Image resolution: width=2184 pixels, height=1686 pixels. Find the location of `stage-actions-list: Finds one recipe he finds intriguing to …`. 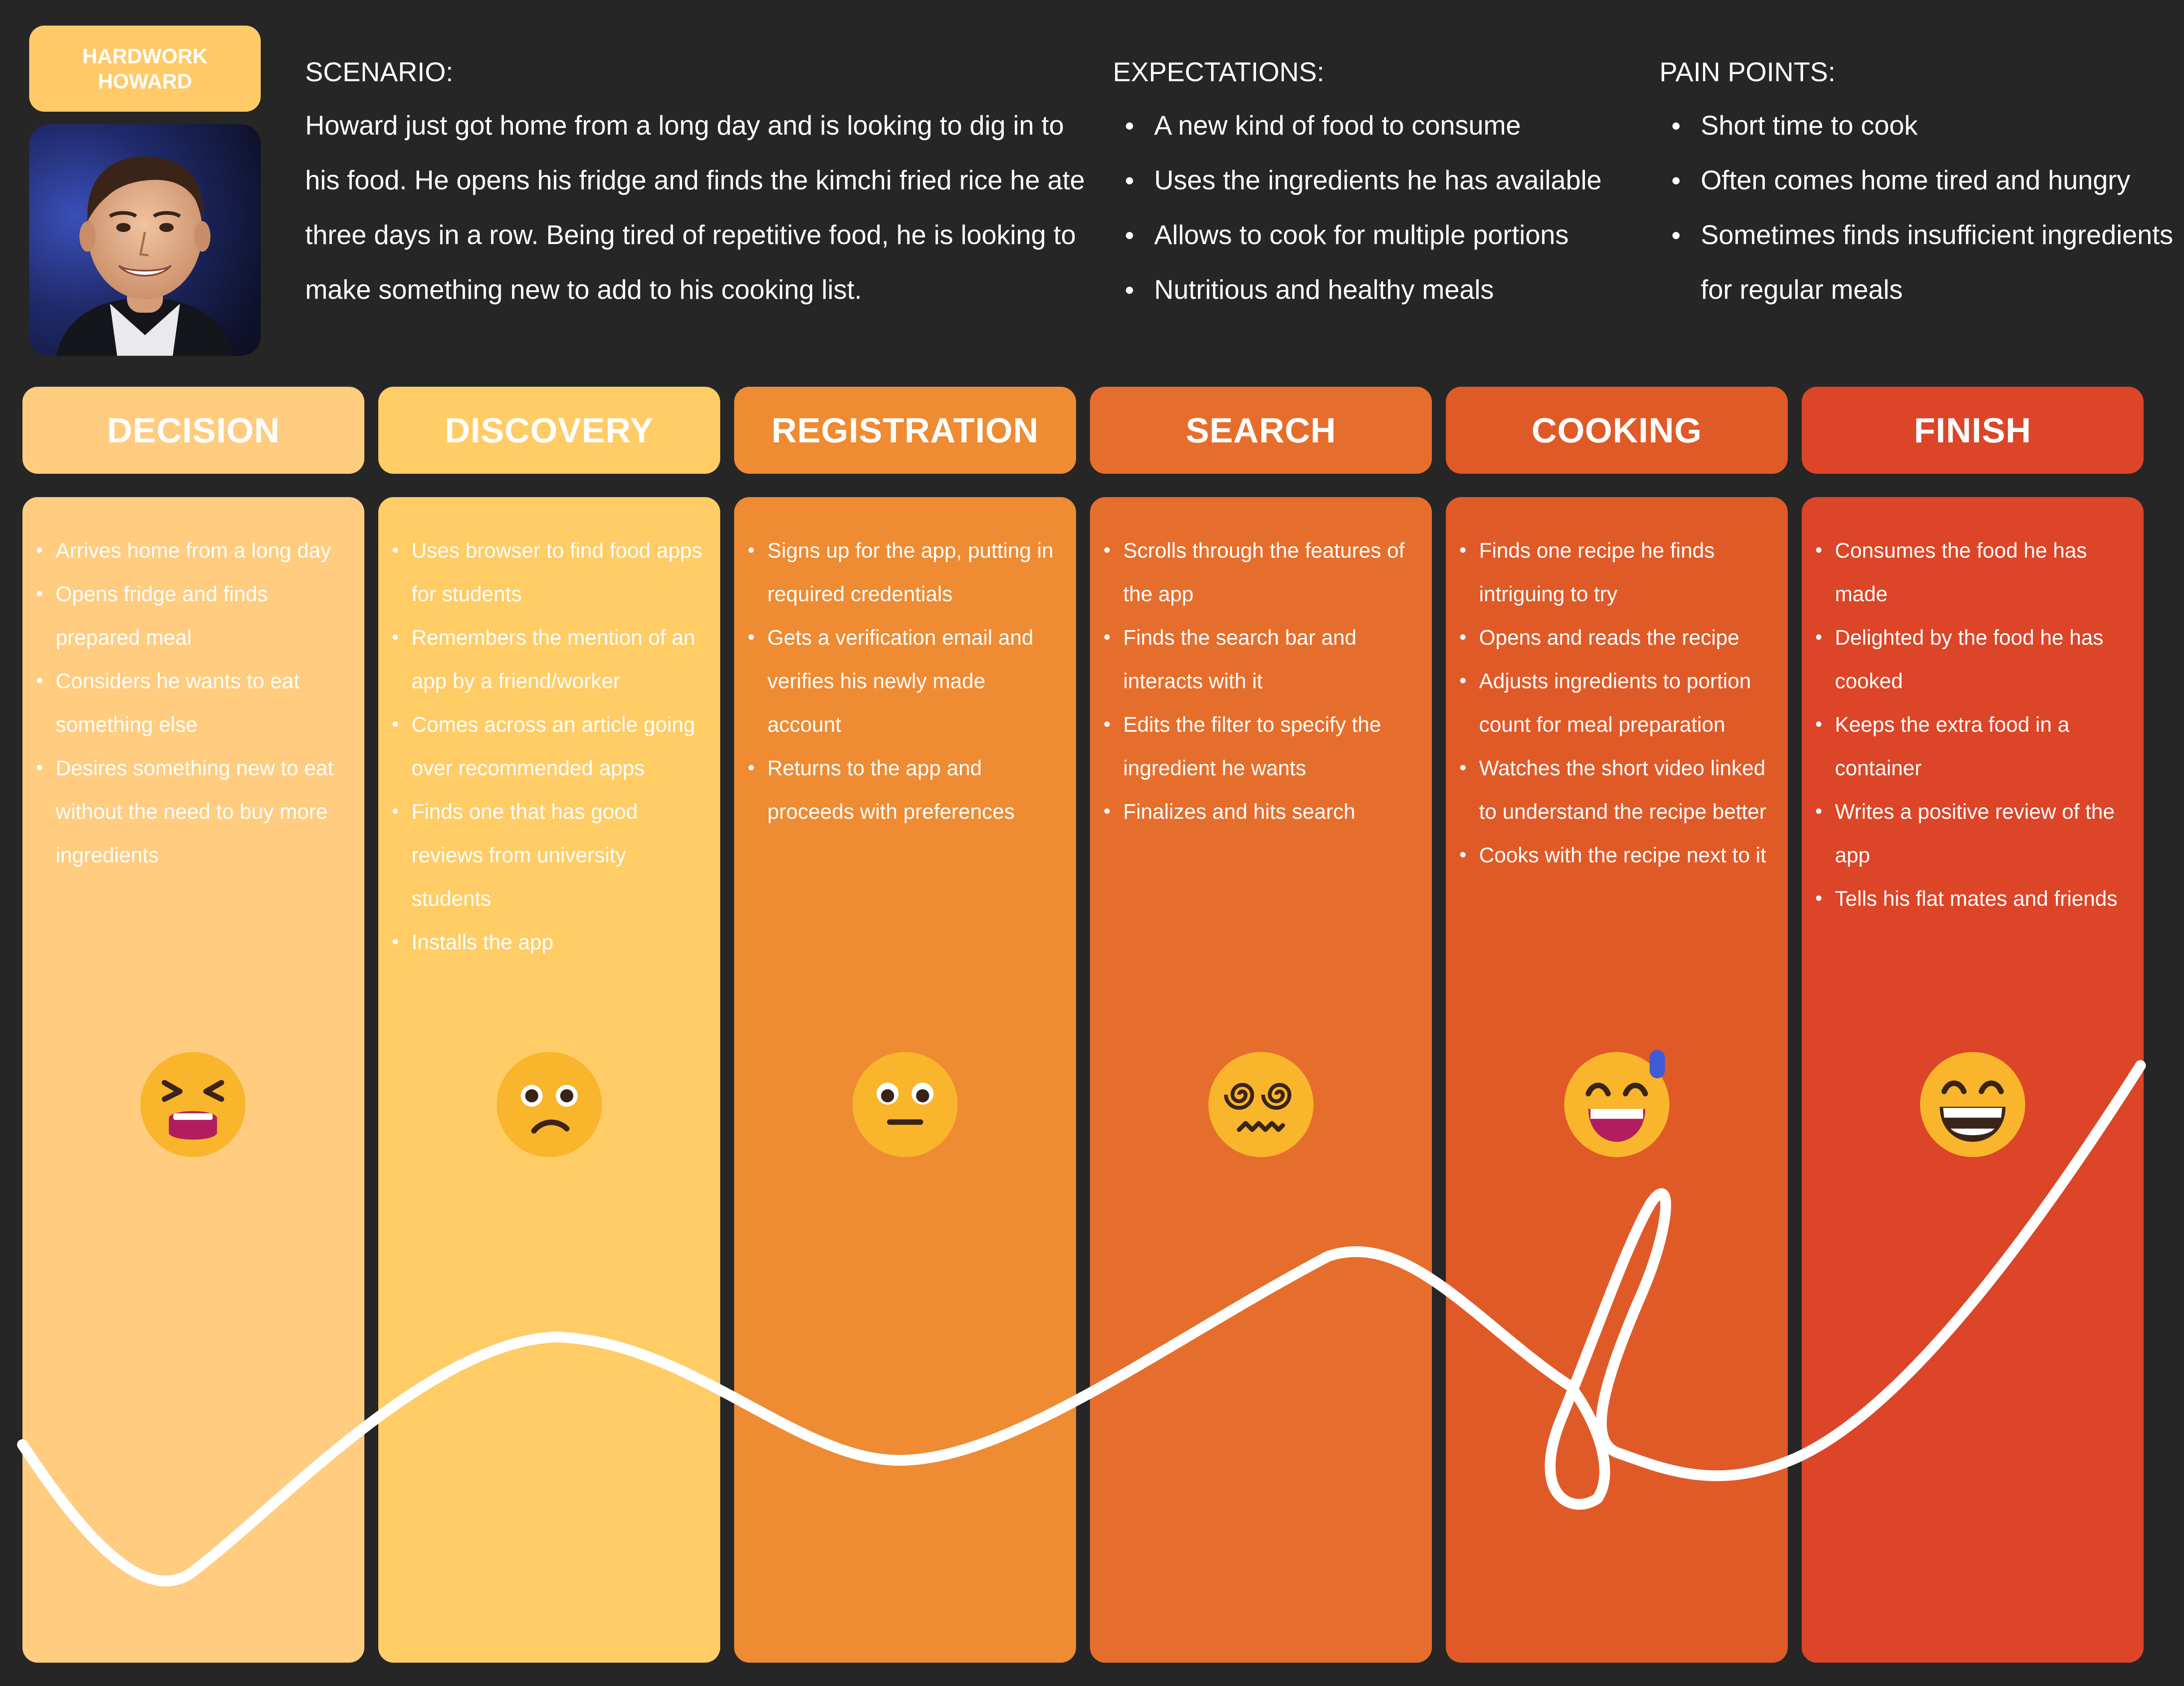

stage-actions-list: Finds one recipe he finds intriguing to … is located at coordinates (1617, 703).